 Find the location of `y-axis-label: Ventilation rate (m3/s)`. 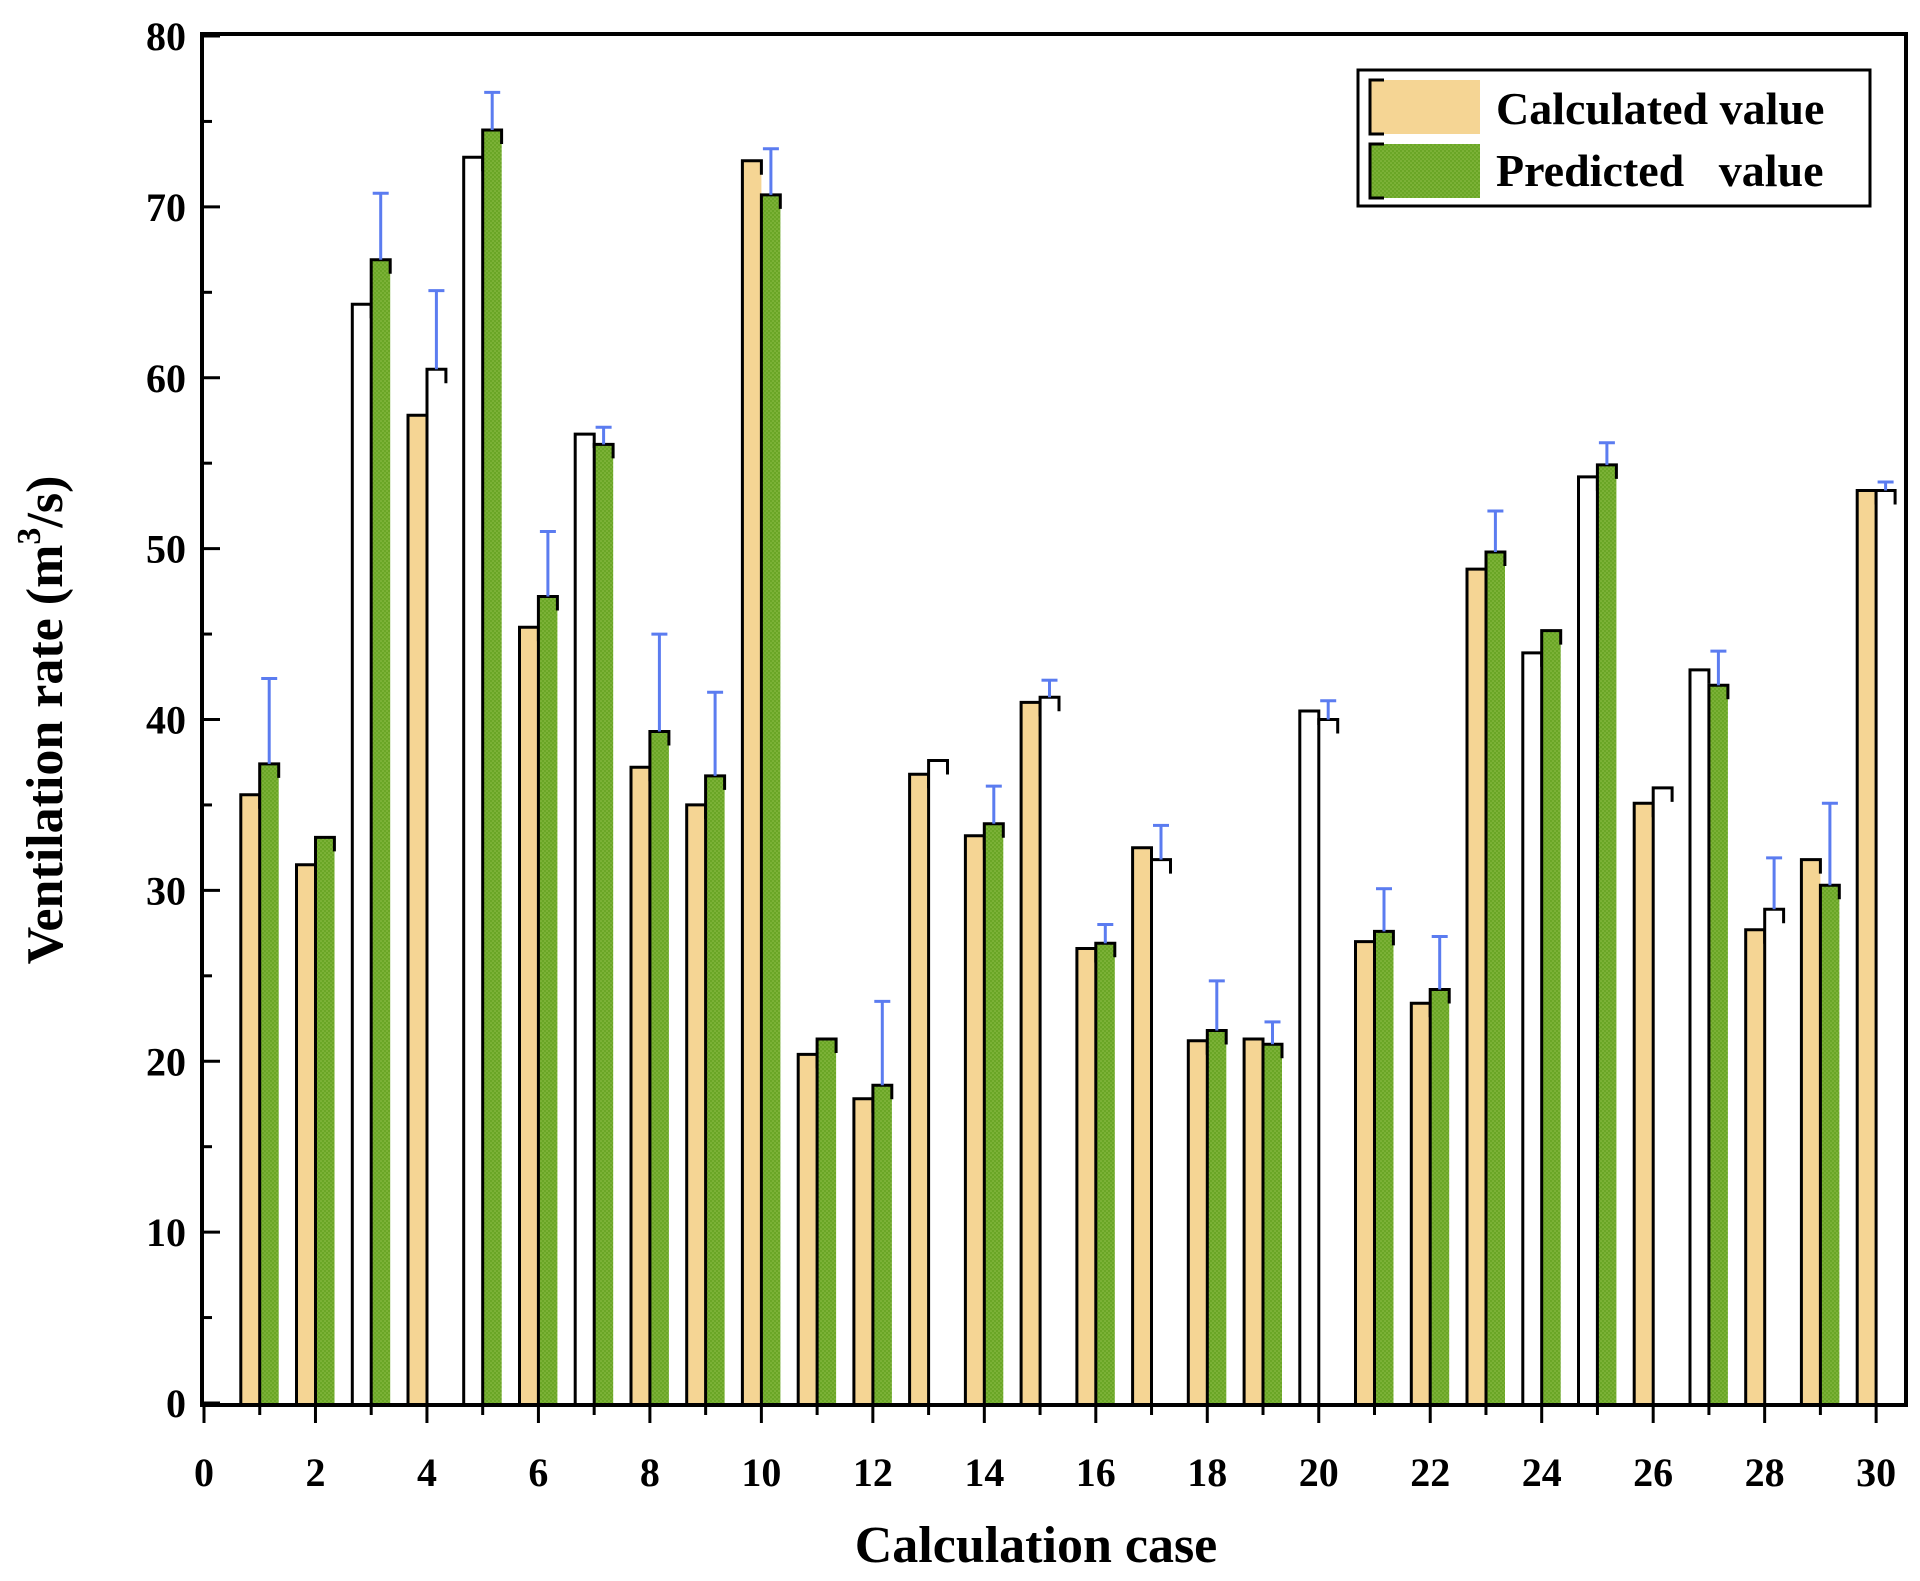

y-axis-label: Ventilation rate (m3/s) is located at coordinates (42, 720).